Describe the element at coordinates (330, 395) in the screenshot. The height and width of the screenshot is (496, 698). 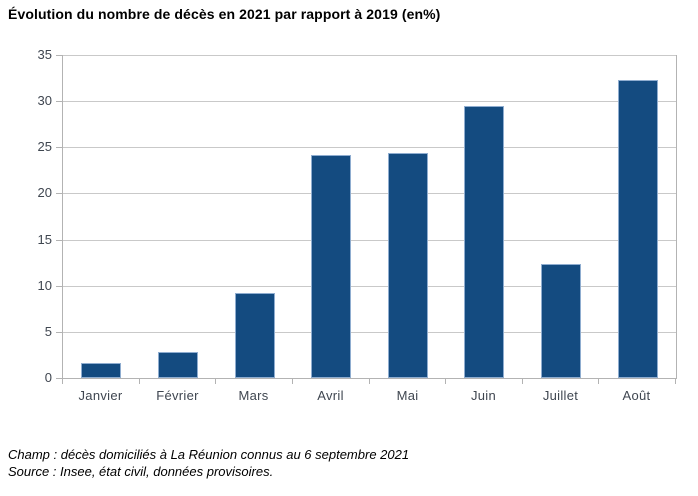
I see `x-axis-label: Avril` at that location.